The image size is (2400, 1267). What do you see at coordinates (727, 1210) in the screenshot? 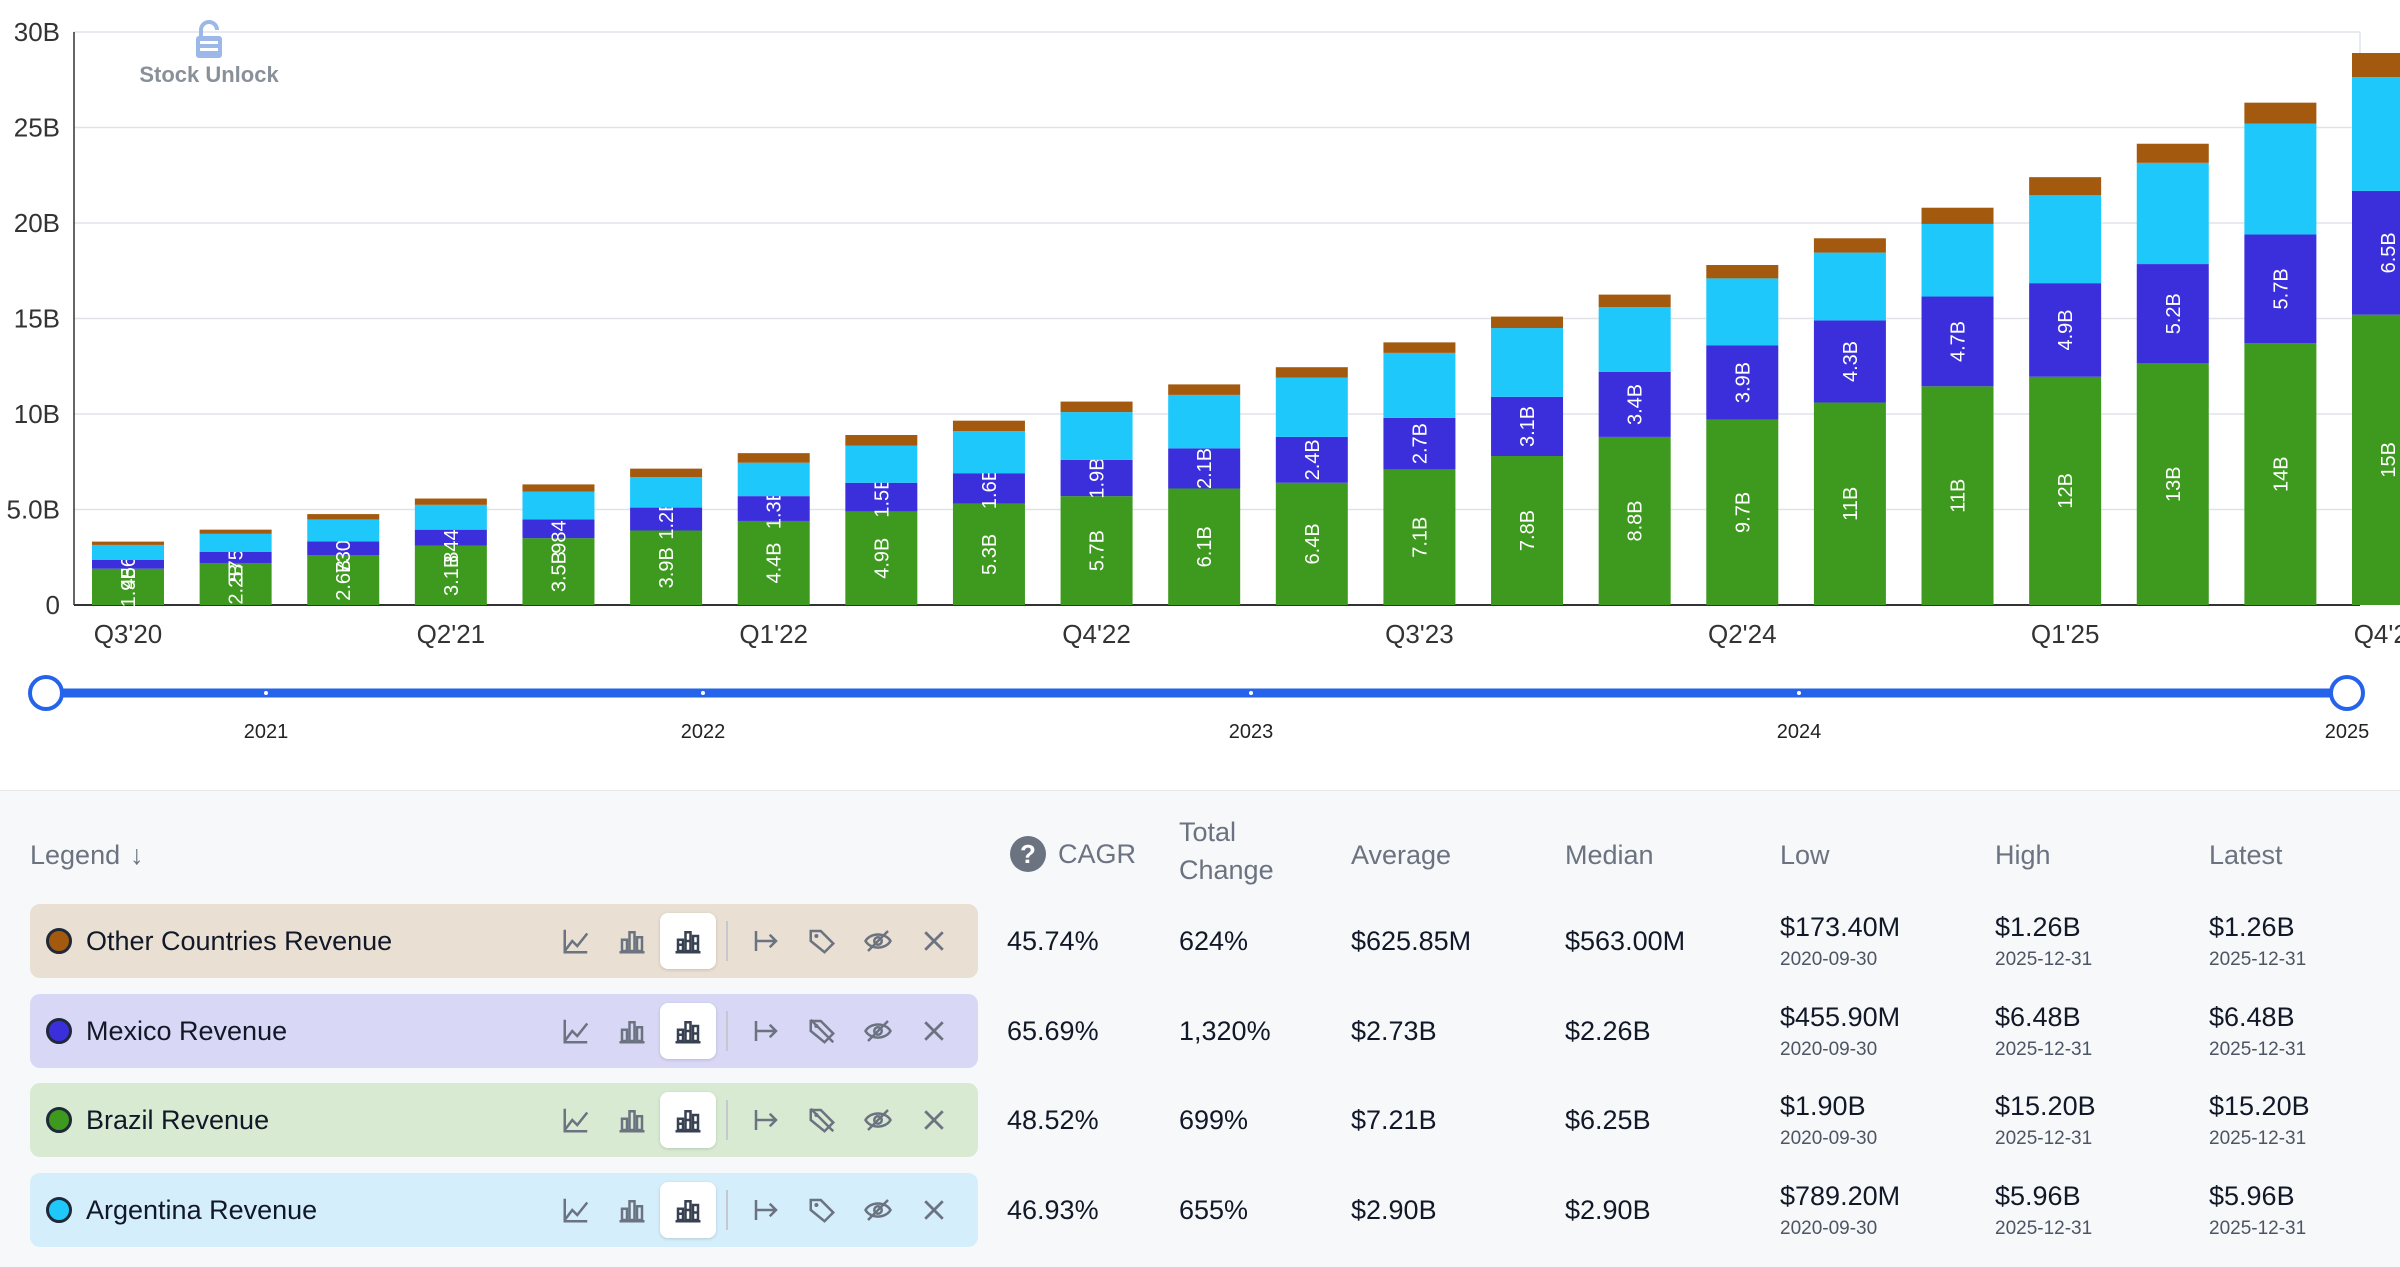
I see `toolbar-divider` at bounding box center [727, 1210].